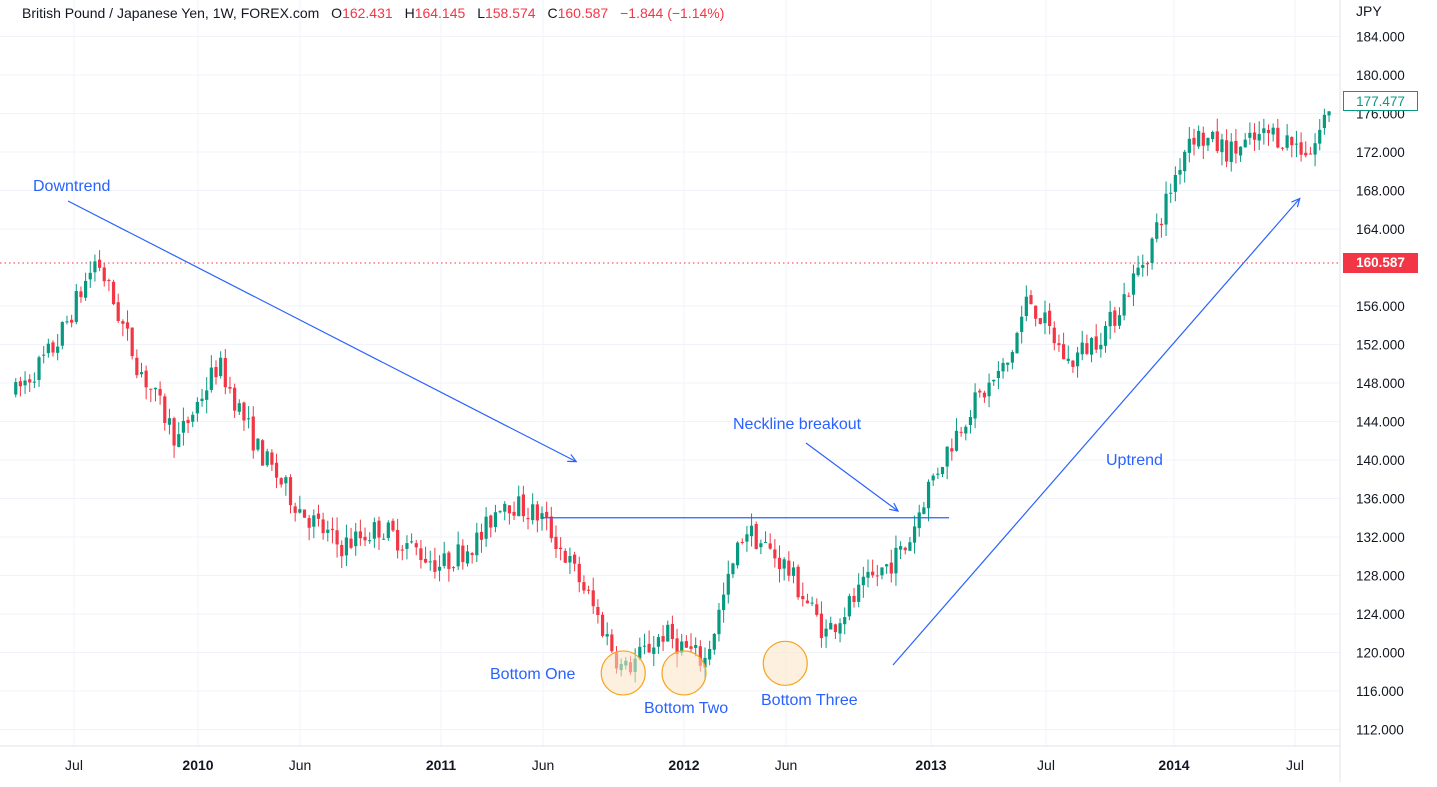 The image size is (1437, 787). I want to click on price-tick-label: 144.000, so click(1380, 422).